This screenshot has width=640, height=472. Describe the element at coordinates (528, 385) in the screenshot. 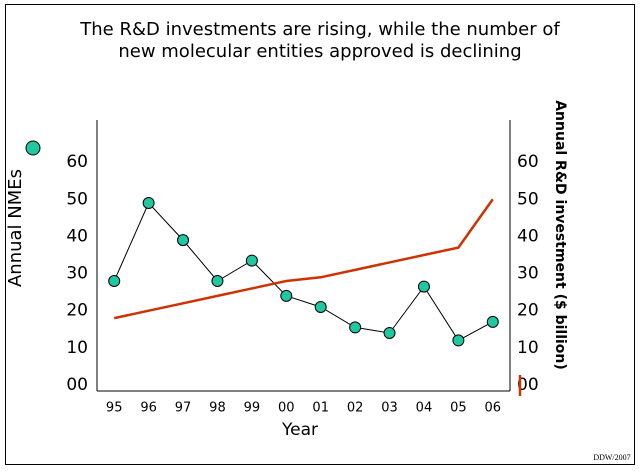

I see `y2-tick-label: 00` at that location.